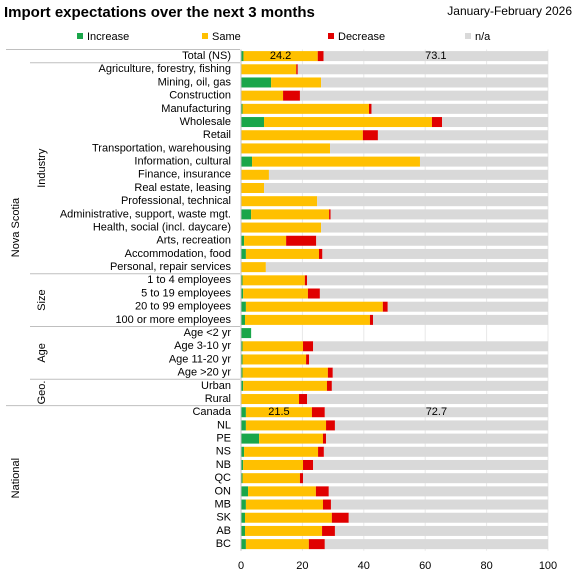 The height and width of the screenshot is (576, 576). I want to click on category-label: Urban, so click(216, 386).